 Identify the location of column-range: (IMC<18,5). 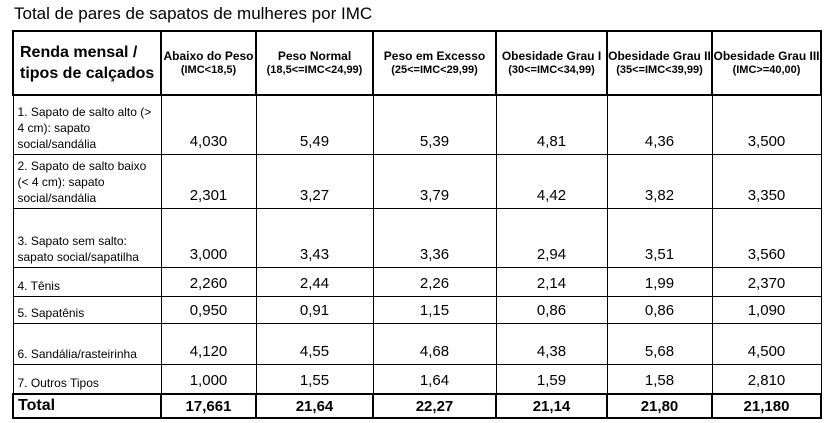
(208, 70).